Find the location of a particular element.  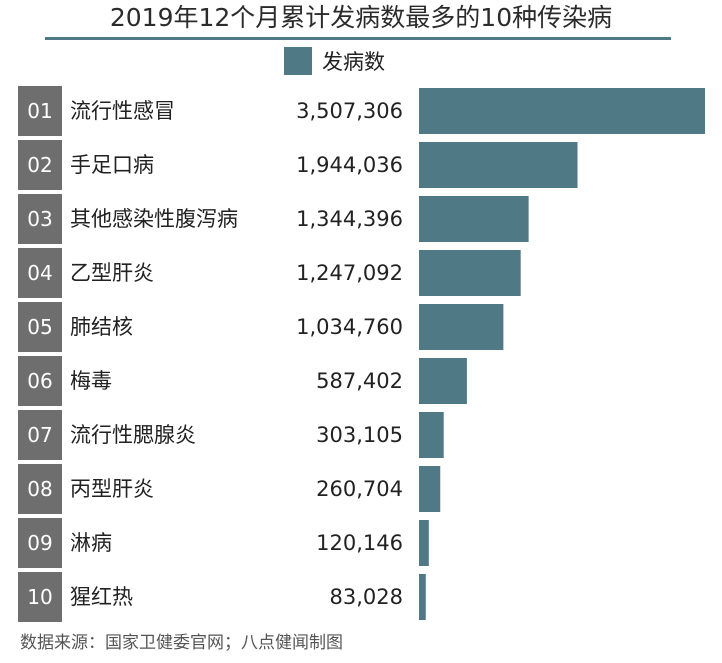

category-label: 淋病 is located at coordinates (91, 543).